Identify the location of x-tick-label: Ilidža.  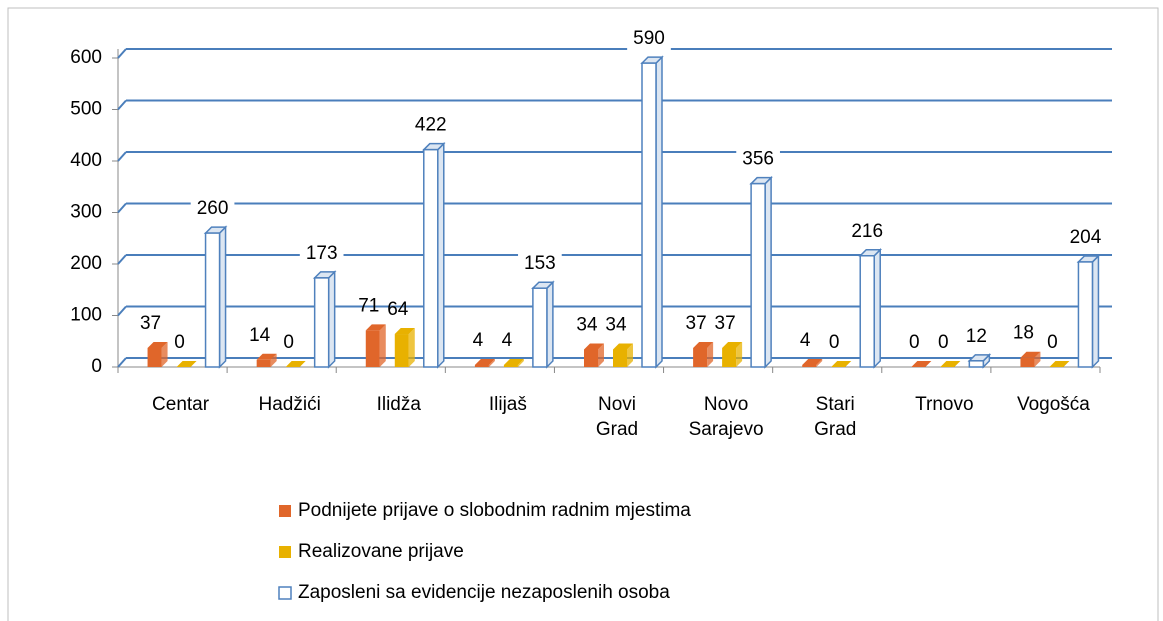
(398, 404).